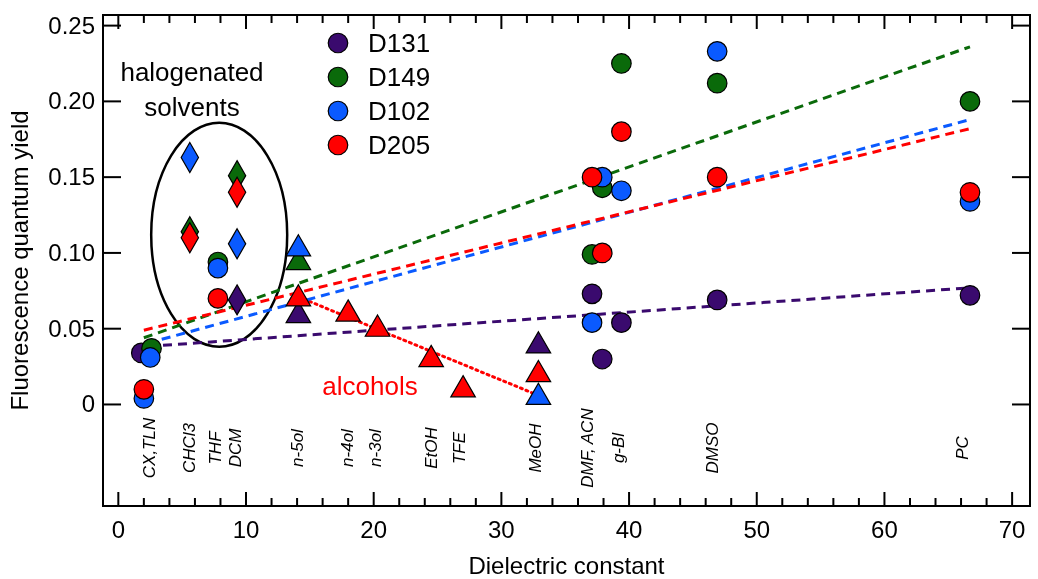 The height and width of the screenshot is (579, 1038). Describe the element at coordinates (501, 529) in the screenshot. I see `x-tick-label: 30` at that location.